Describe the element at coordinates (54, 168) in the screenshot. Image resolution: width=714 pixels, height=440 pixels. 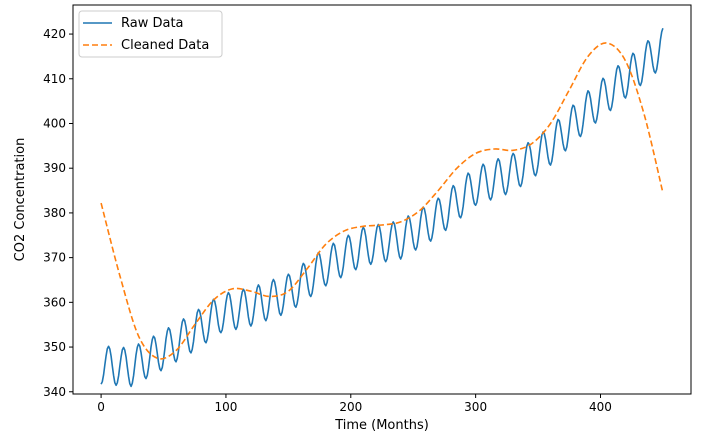
I see `y-tick-label: 390` at that location.